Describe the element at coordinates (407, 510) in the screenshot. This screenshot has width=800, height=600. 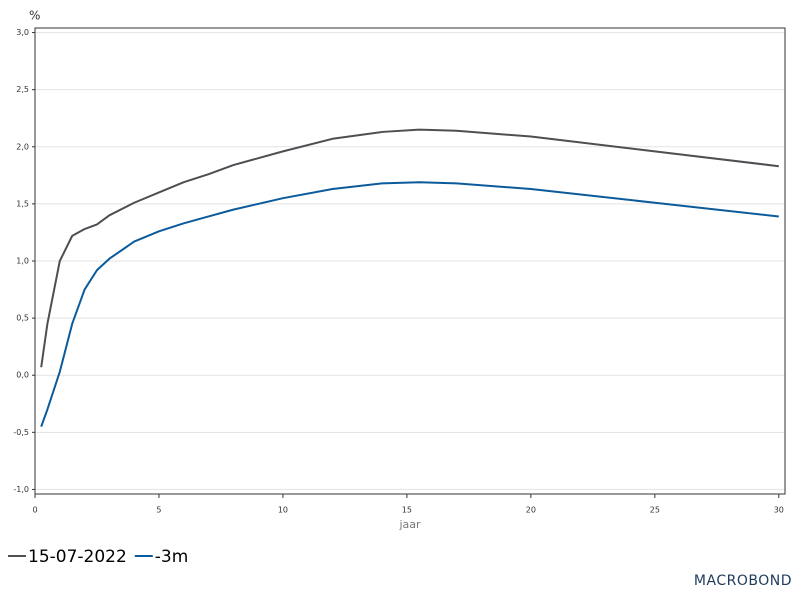
I see `x-tick-label: 15` at that location.